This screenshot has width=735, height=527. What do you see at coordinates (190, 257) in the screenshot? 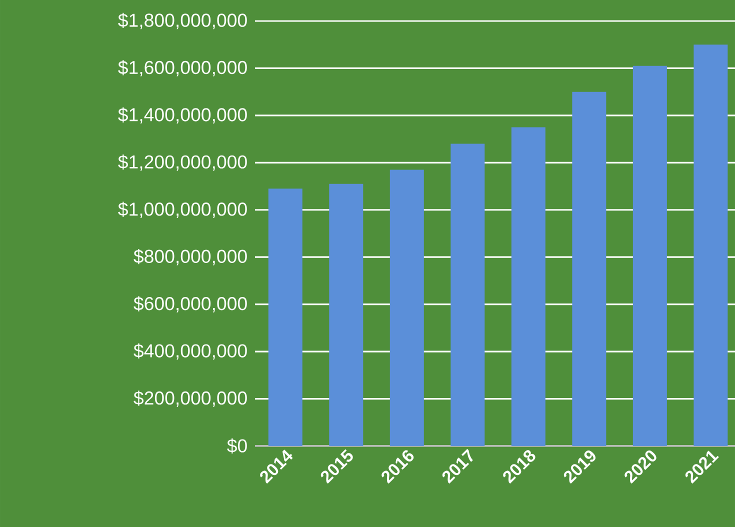
I see `y-tick-label: $800,000,000` at bounding box center [190, 257].